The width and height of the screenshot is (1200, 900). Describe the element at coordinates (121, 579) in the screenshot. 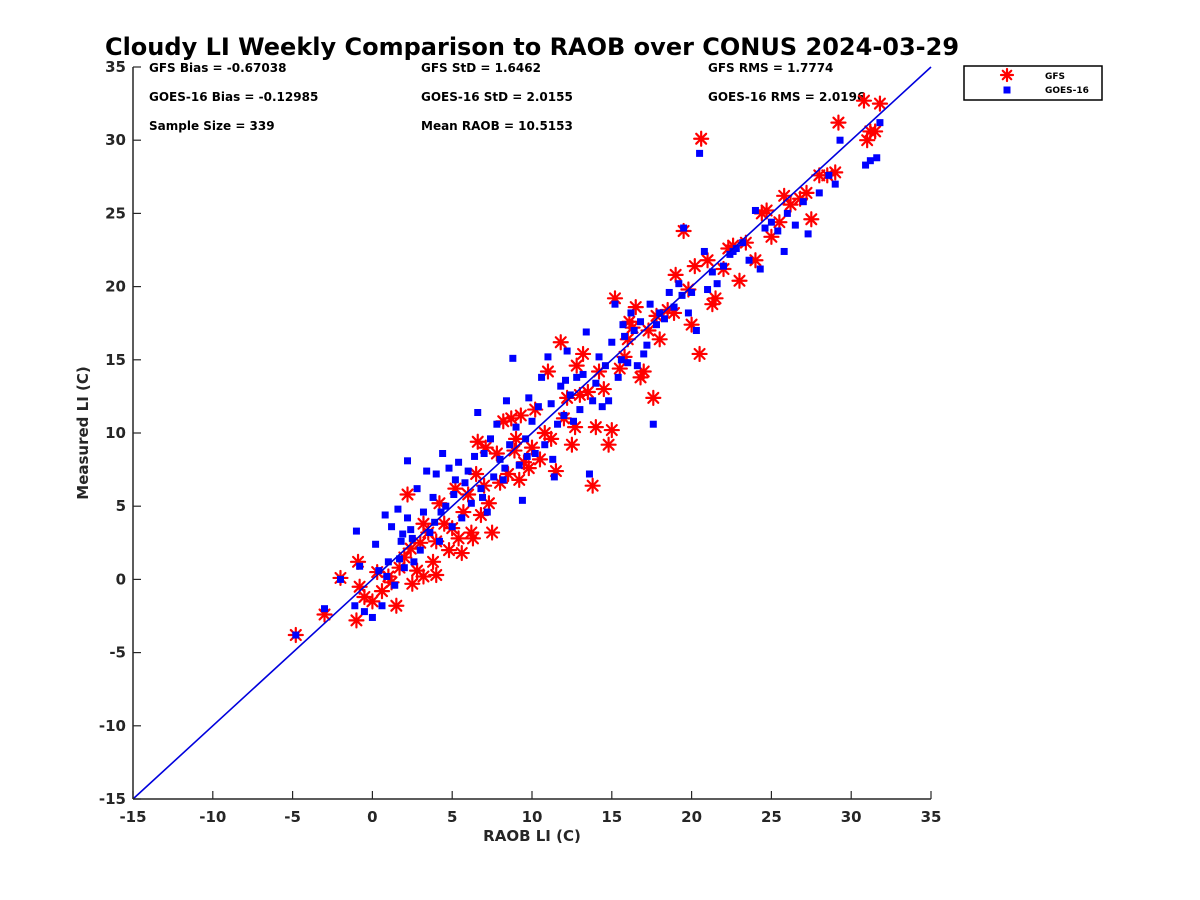

I see `y-tick-label: 0` at that location.